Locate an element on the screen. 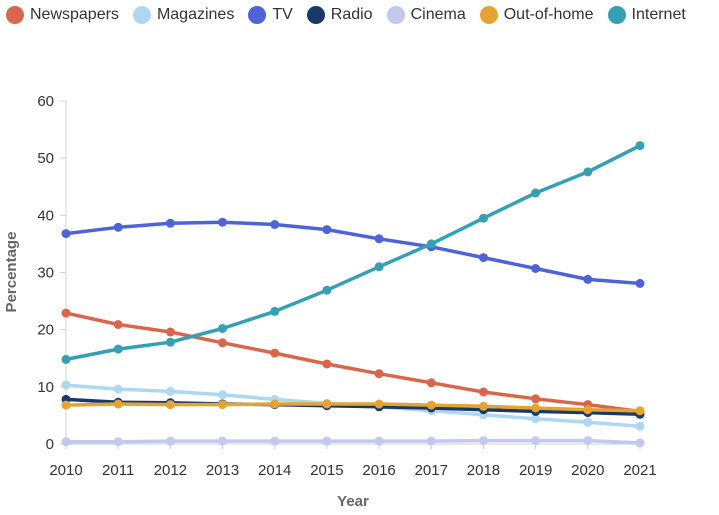  legend-item: Newspapers is located at coordinates (62, 15).